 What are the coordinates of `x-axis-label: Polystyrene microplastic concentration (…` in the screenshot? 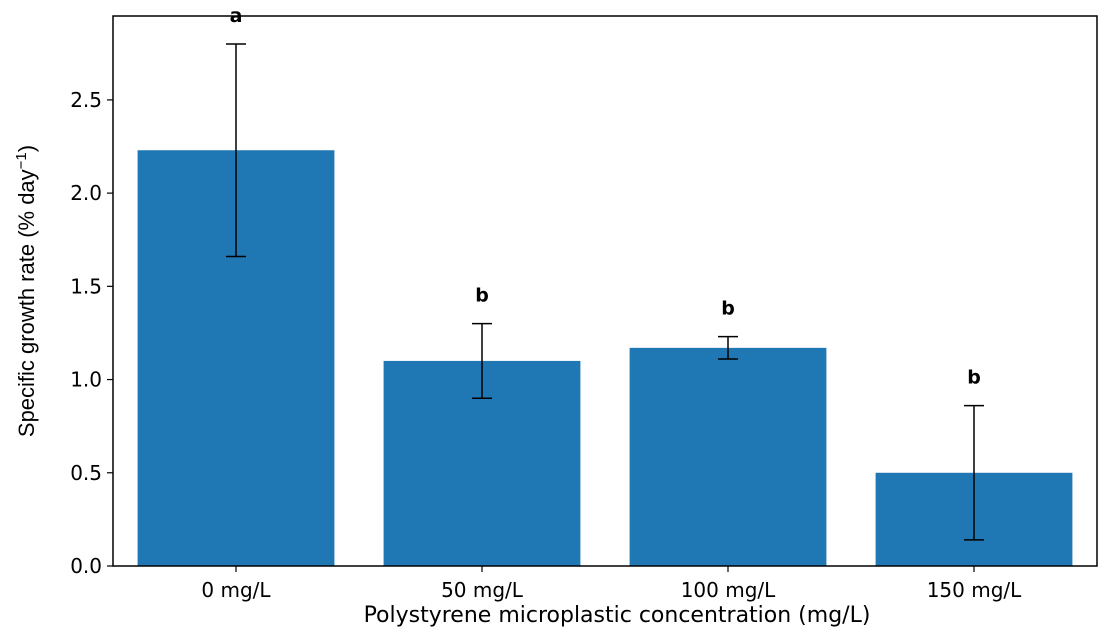 It's located at (617, 615).